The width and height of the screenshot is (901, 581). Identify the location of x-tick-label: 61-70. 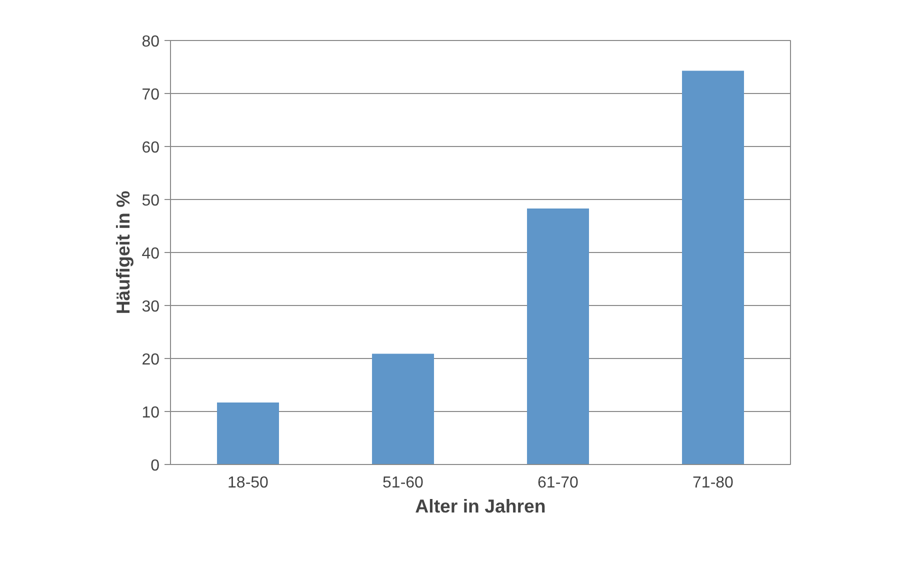
(558, 483).